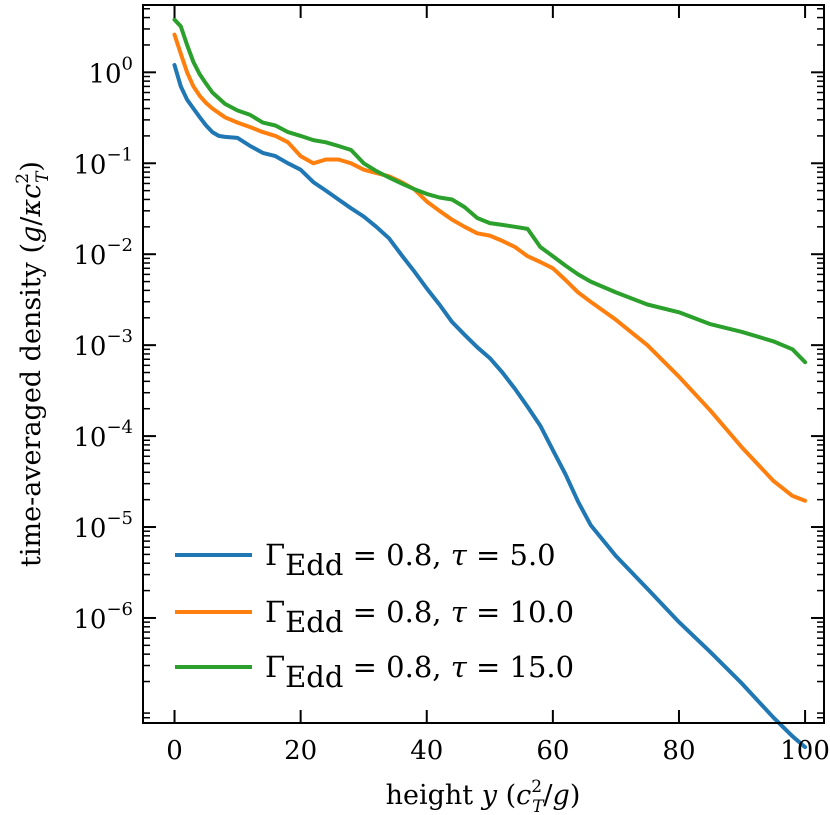 The image size is (830, 815). Describe the element at coordinates (103, 435) in the screenshot. I see `y-tick-label--4: 10⁻⁴` at that location.